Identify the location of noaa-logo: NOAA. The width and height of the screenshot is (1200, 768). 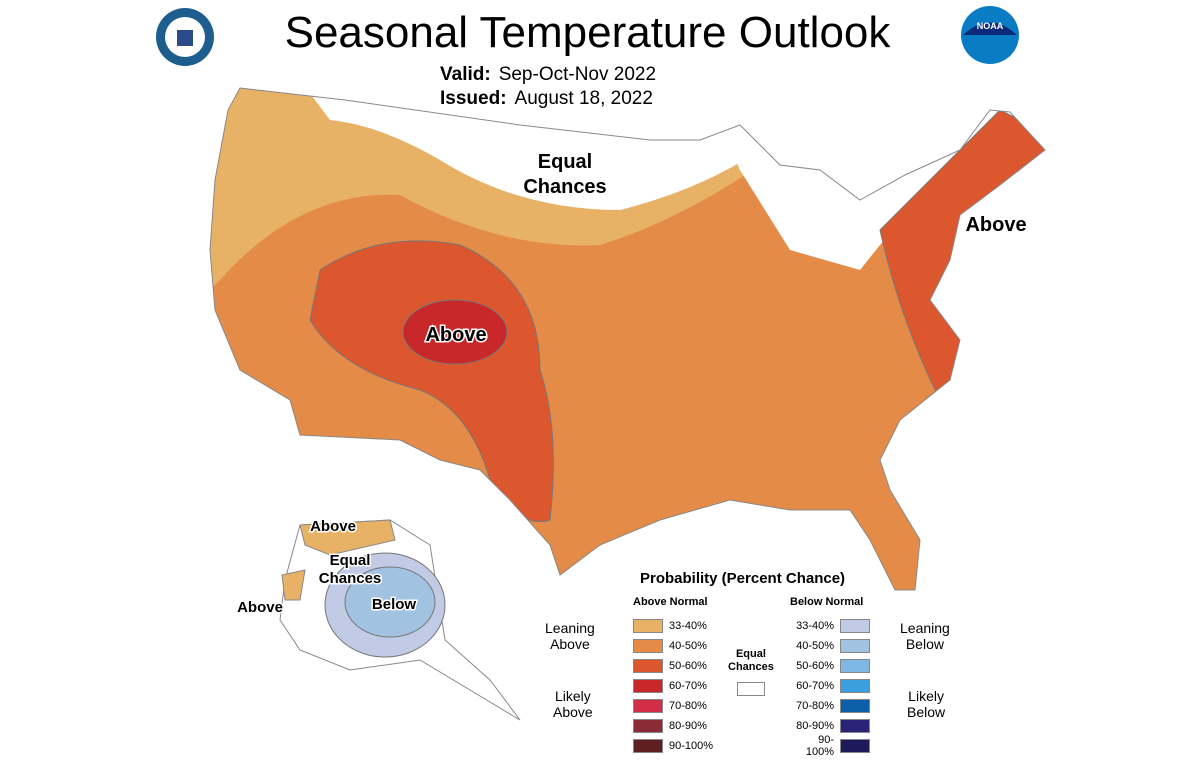
(990, 35).